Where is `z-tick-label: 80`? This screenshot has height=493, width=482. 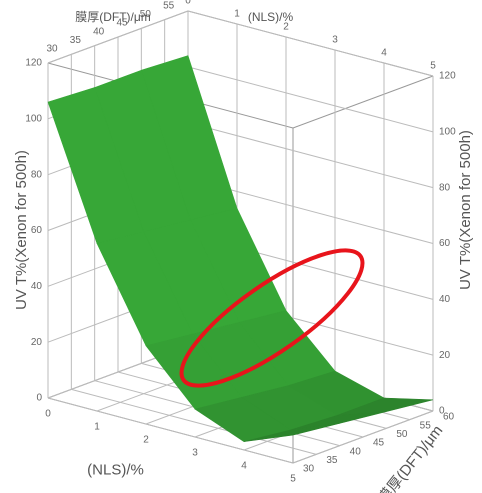 z-tick-label: 80 is located at coordinates (37, 174).